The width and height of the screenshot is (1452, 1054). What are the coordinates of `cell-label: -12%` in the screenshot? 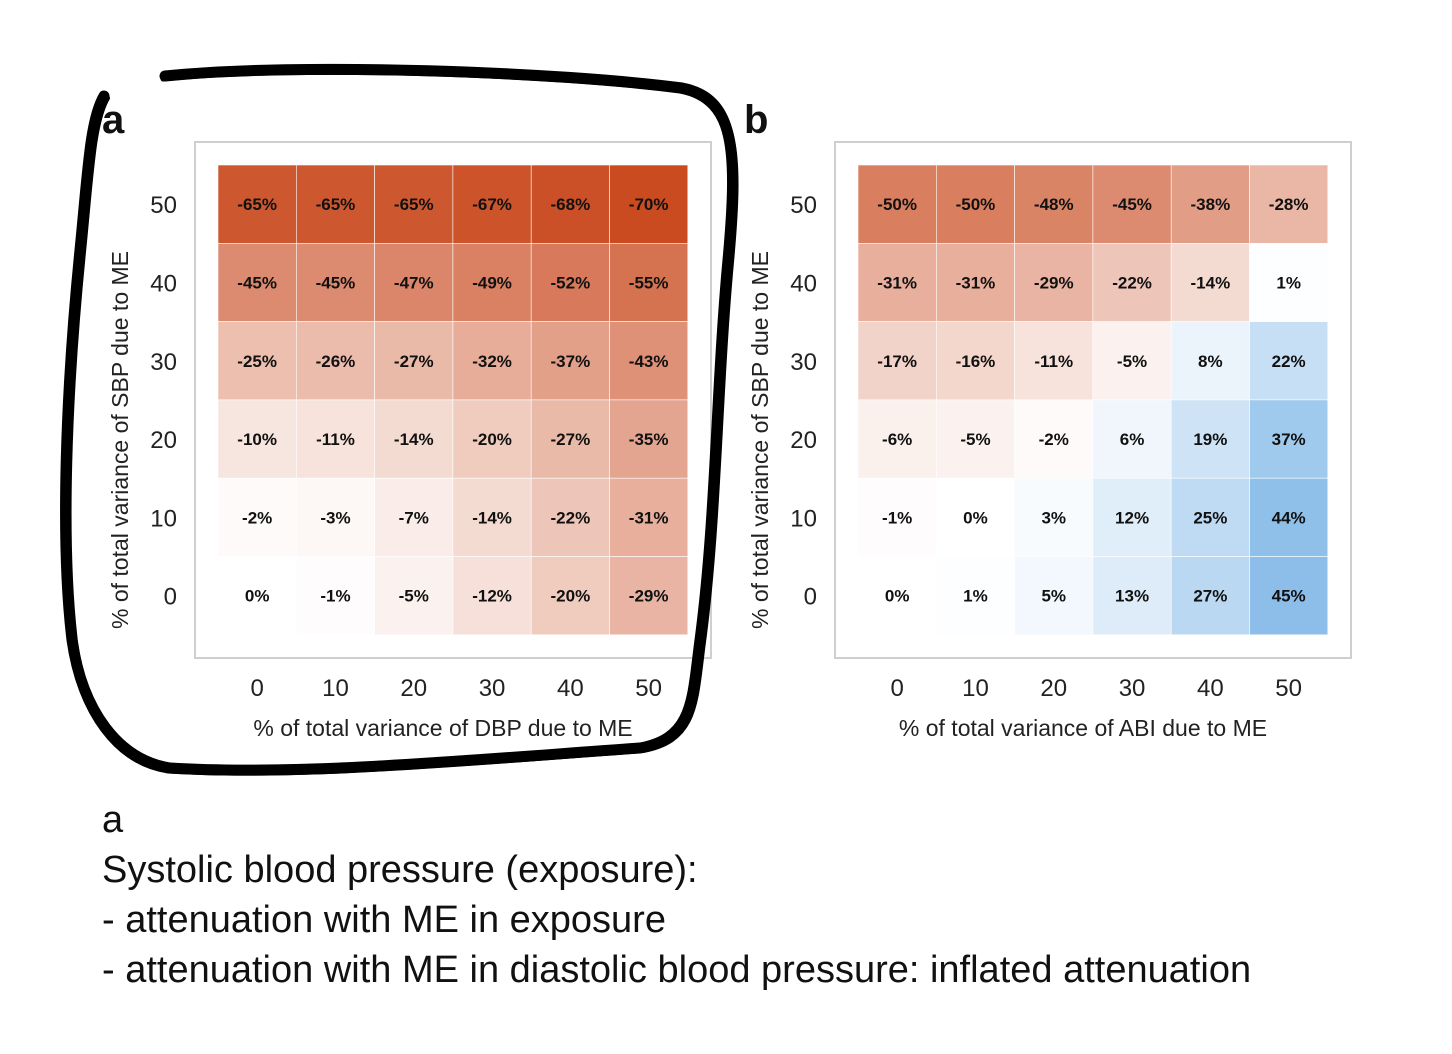 It's located at (492, 596).